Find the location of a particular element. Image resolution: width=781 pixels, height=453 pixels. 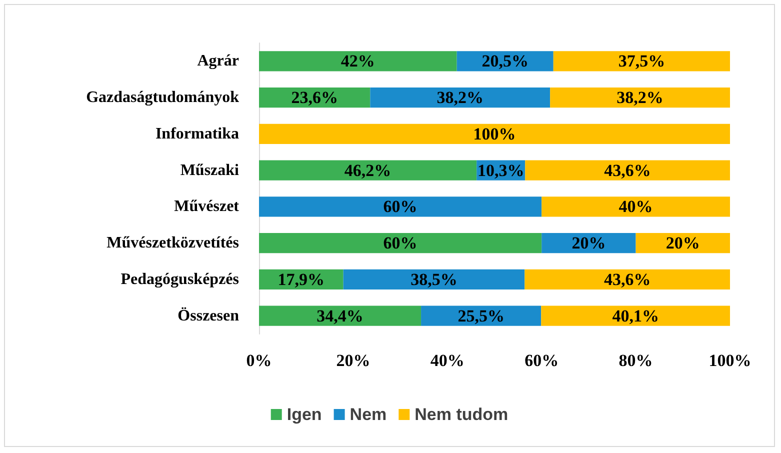

x-tick-label: 100% is located at coordinates (730, 360).